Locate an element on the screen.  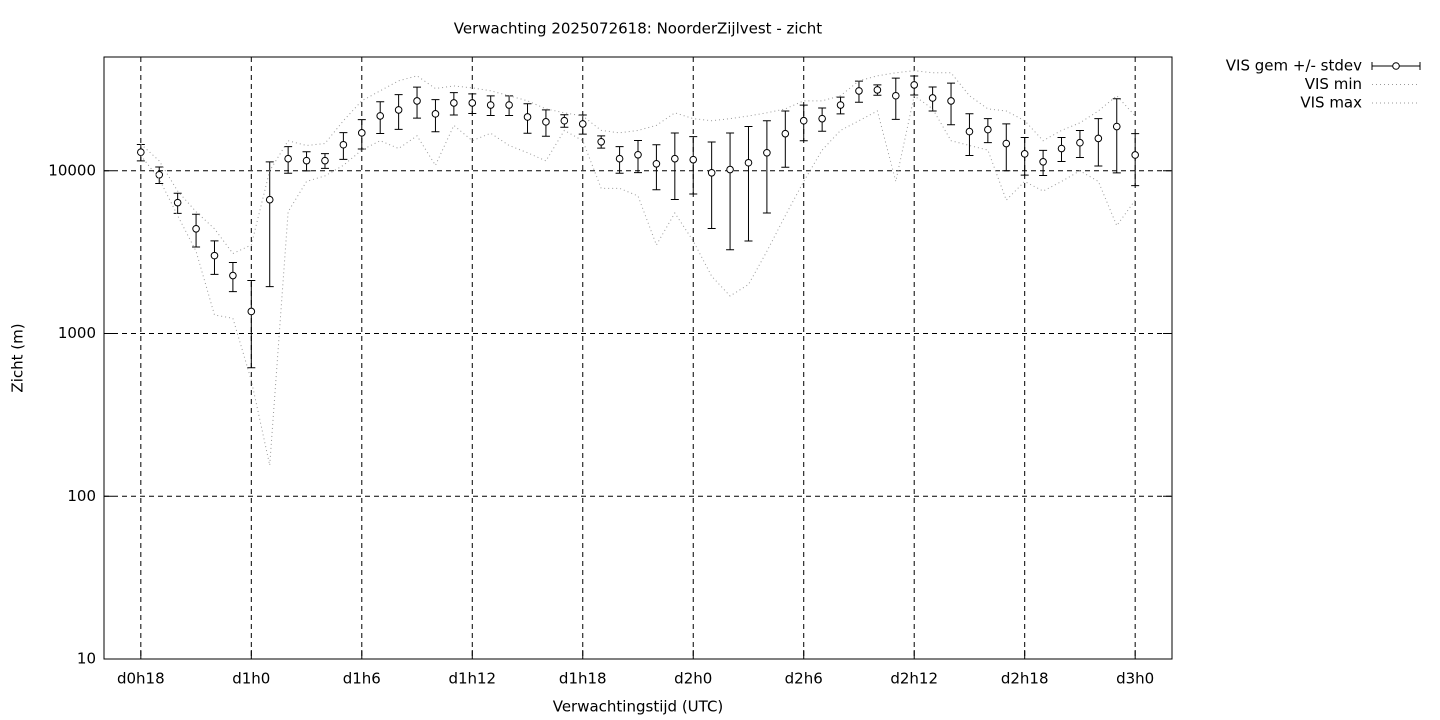
legend-label: VIS gem +/- stdev is located at coordinates (1294, 66).